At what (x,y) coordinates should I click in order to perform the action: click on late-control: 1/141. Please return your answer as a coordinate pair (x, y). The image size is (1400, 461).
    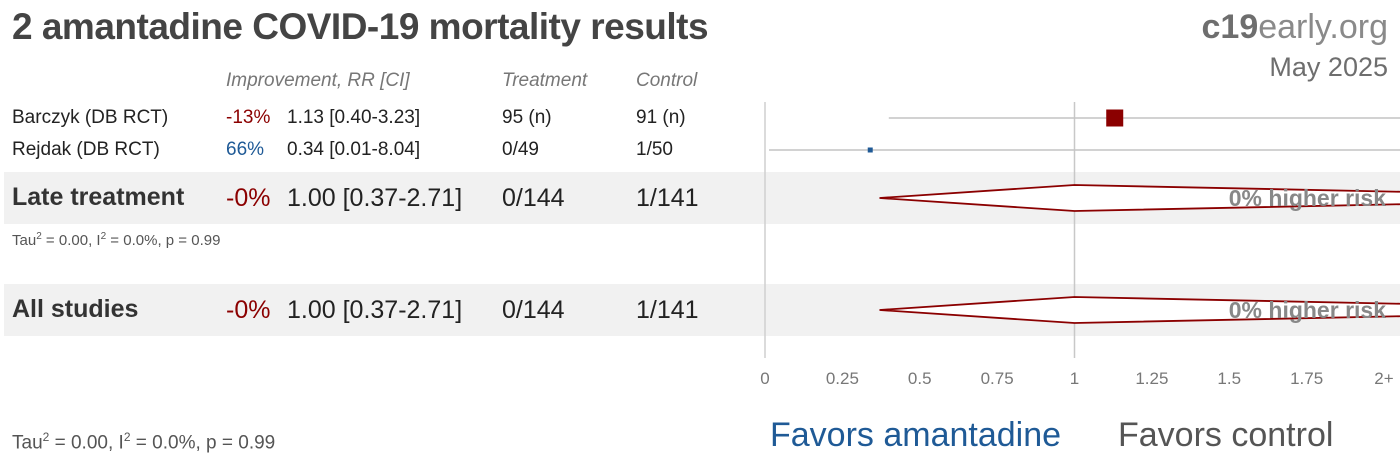
    Looking at the image, I should click on (667, 198).